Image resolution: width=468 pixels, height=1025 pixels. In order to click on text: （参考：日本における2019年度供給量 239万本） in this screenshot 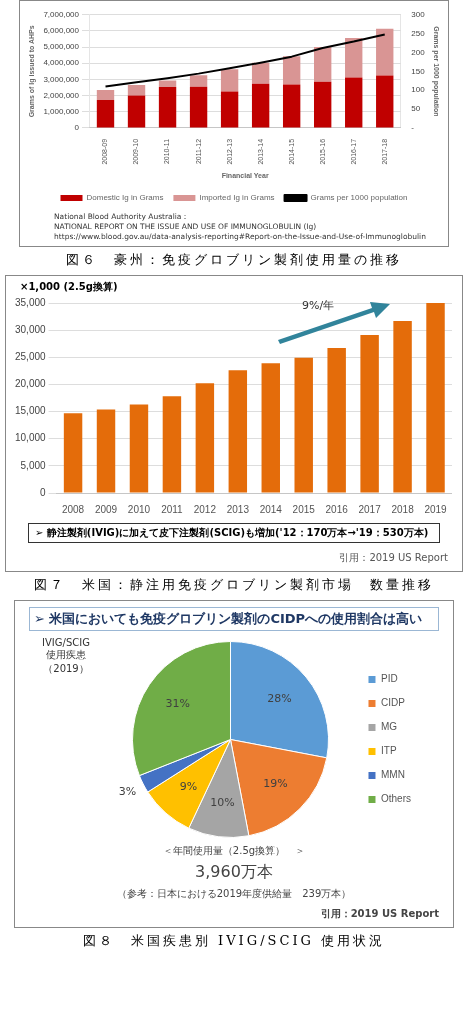, I will do `click(234, 894)`.